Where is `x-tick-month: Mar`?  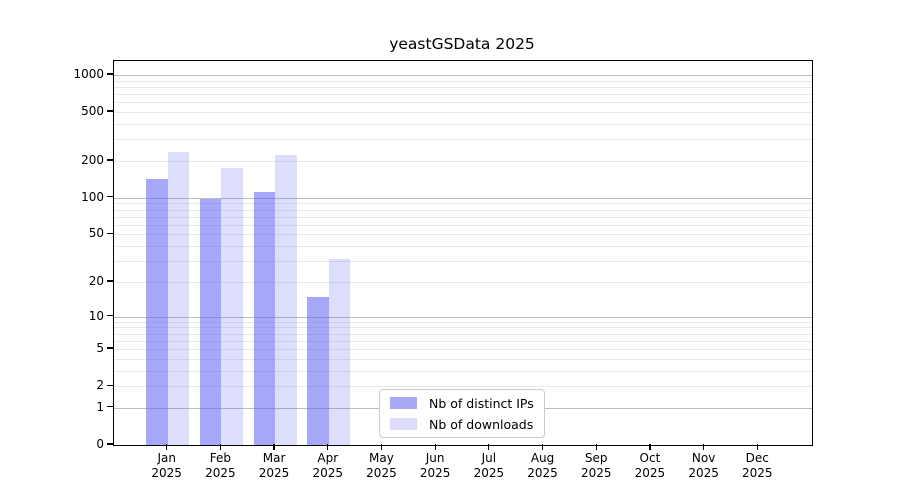 x-tick-month: Mar is located at coordinates (274, 458).